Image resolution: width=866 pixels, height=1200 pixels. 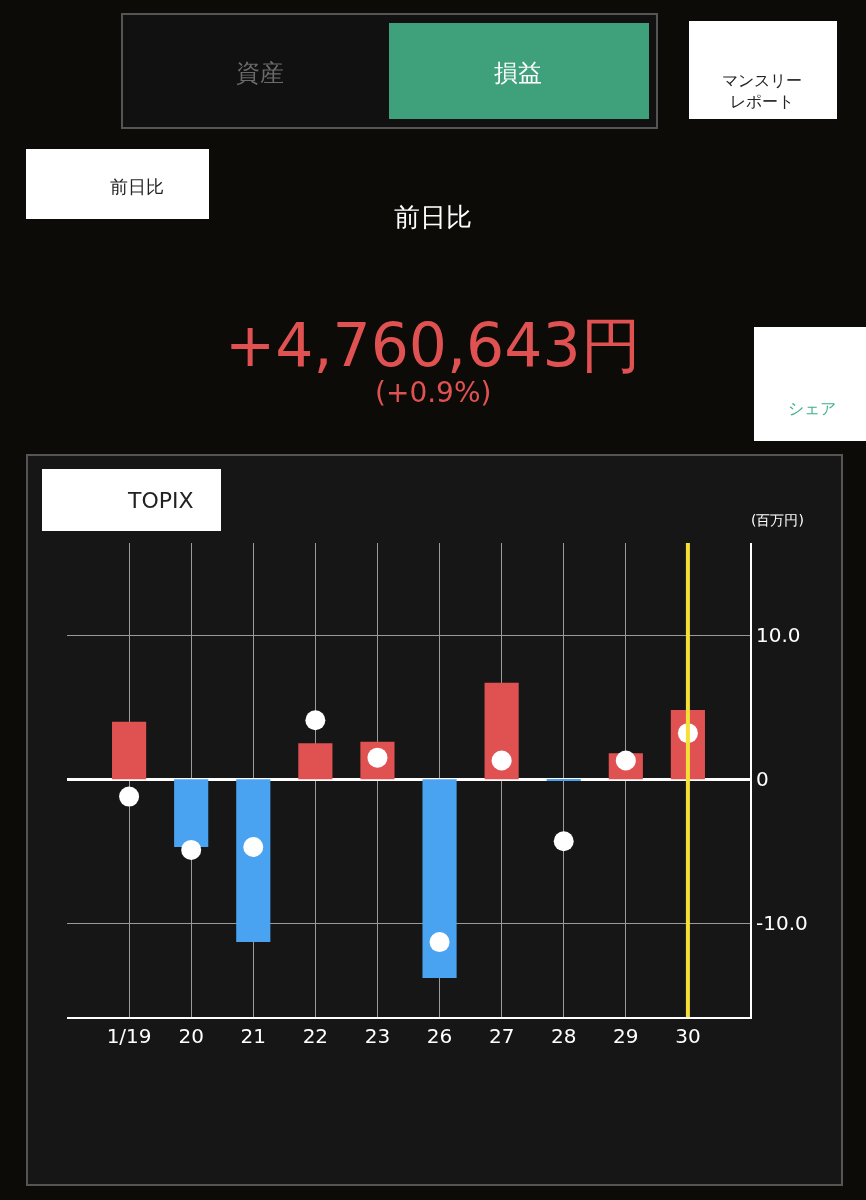 What do you see at coordinates (315, 1036) in the screenshot?
I see `x-tick-label: 22` at bounding box center [315, 1036].